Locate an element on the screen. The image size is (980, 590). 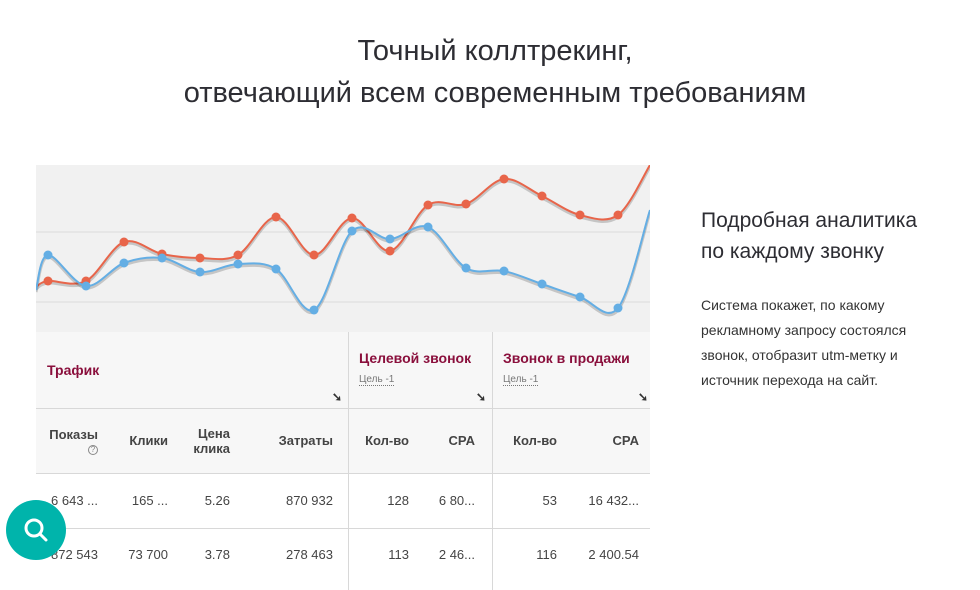
heading-line-1: Подробная аналитика is located at coordinates (809, 220).